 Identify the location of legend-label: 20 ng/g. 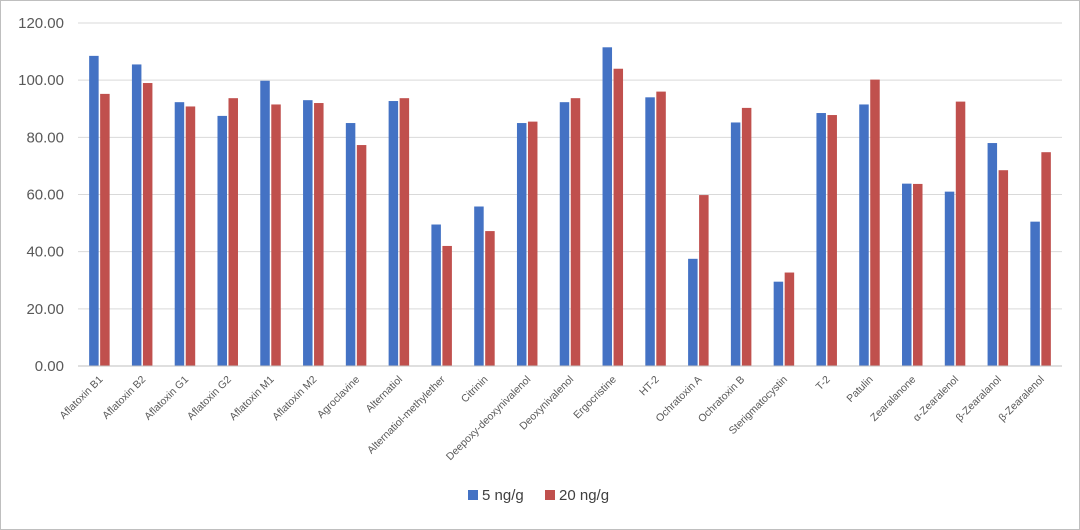
(584, 495).